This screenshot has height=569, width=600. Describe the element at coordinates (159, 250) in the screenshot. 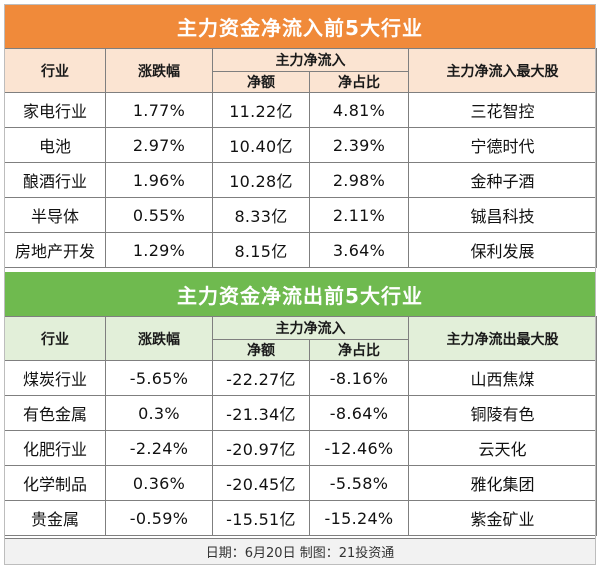

I see `cell-change: 1.29%` at that location.